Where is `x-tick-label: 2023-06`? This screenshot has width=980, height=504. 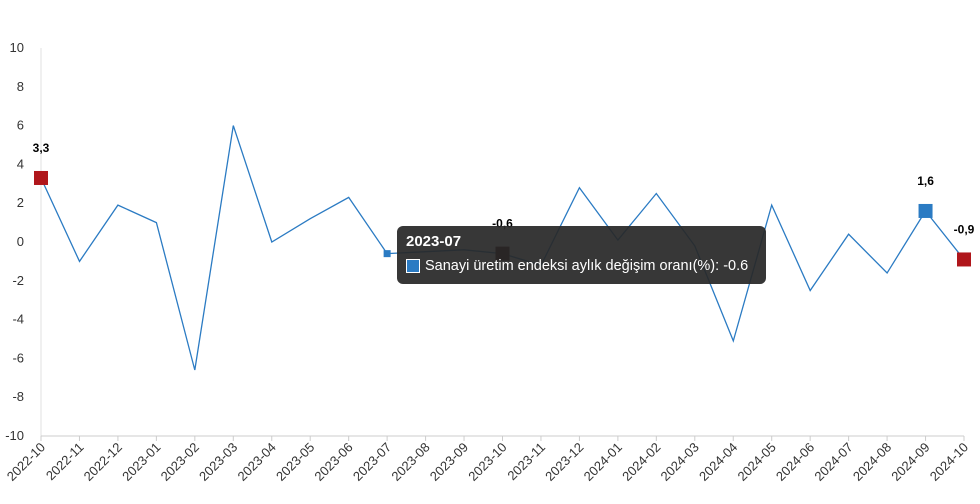 x-tick-label: 2023-06 is located at coordinates (333, 462).